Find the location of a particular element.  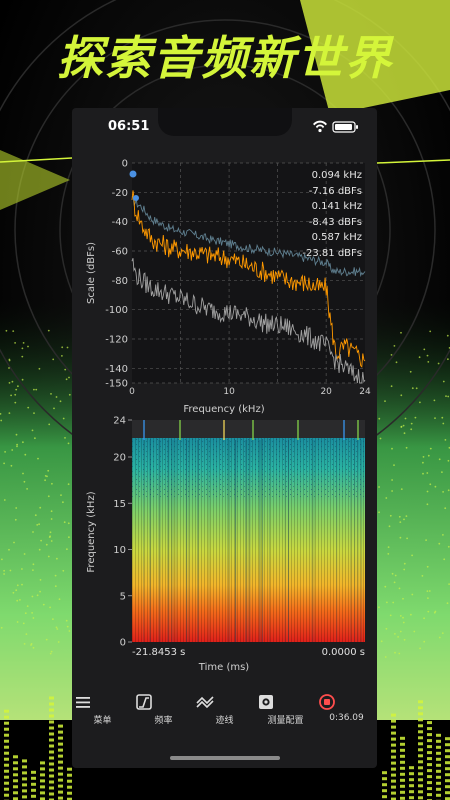

tab-menu: 菜单 is located at coordinates (102, 708).